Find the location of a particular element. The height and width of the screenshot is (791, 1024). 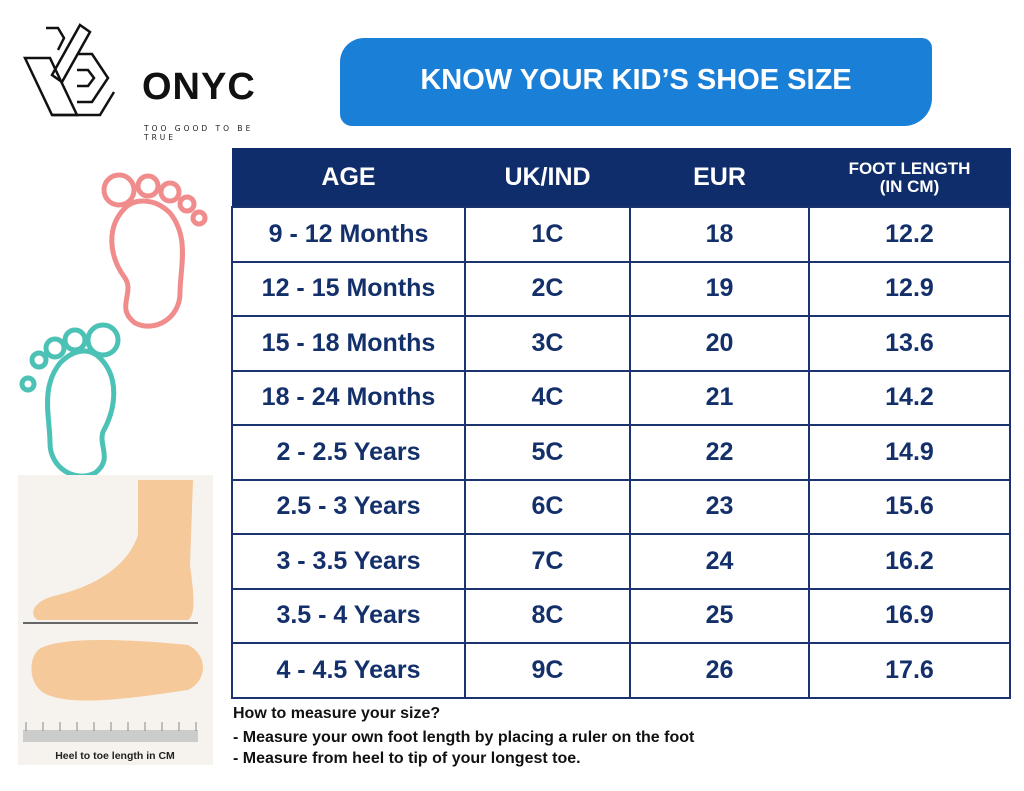

eur-cell: 22 is located at coordinates (719, 452).